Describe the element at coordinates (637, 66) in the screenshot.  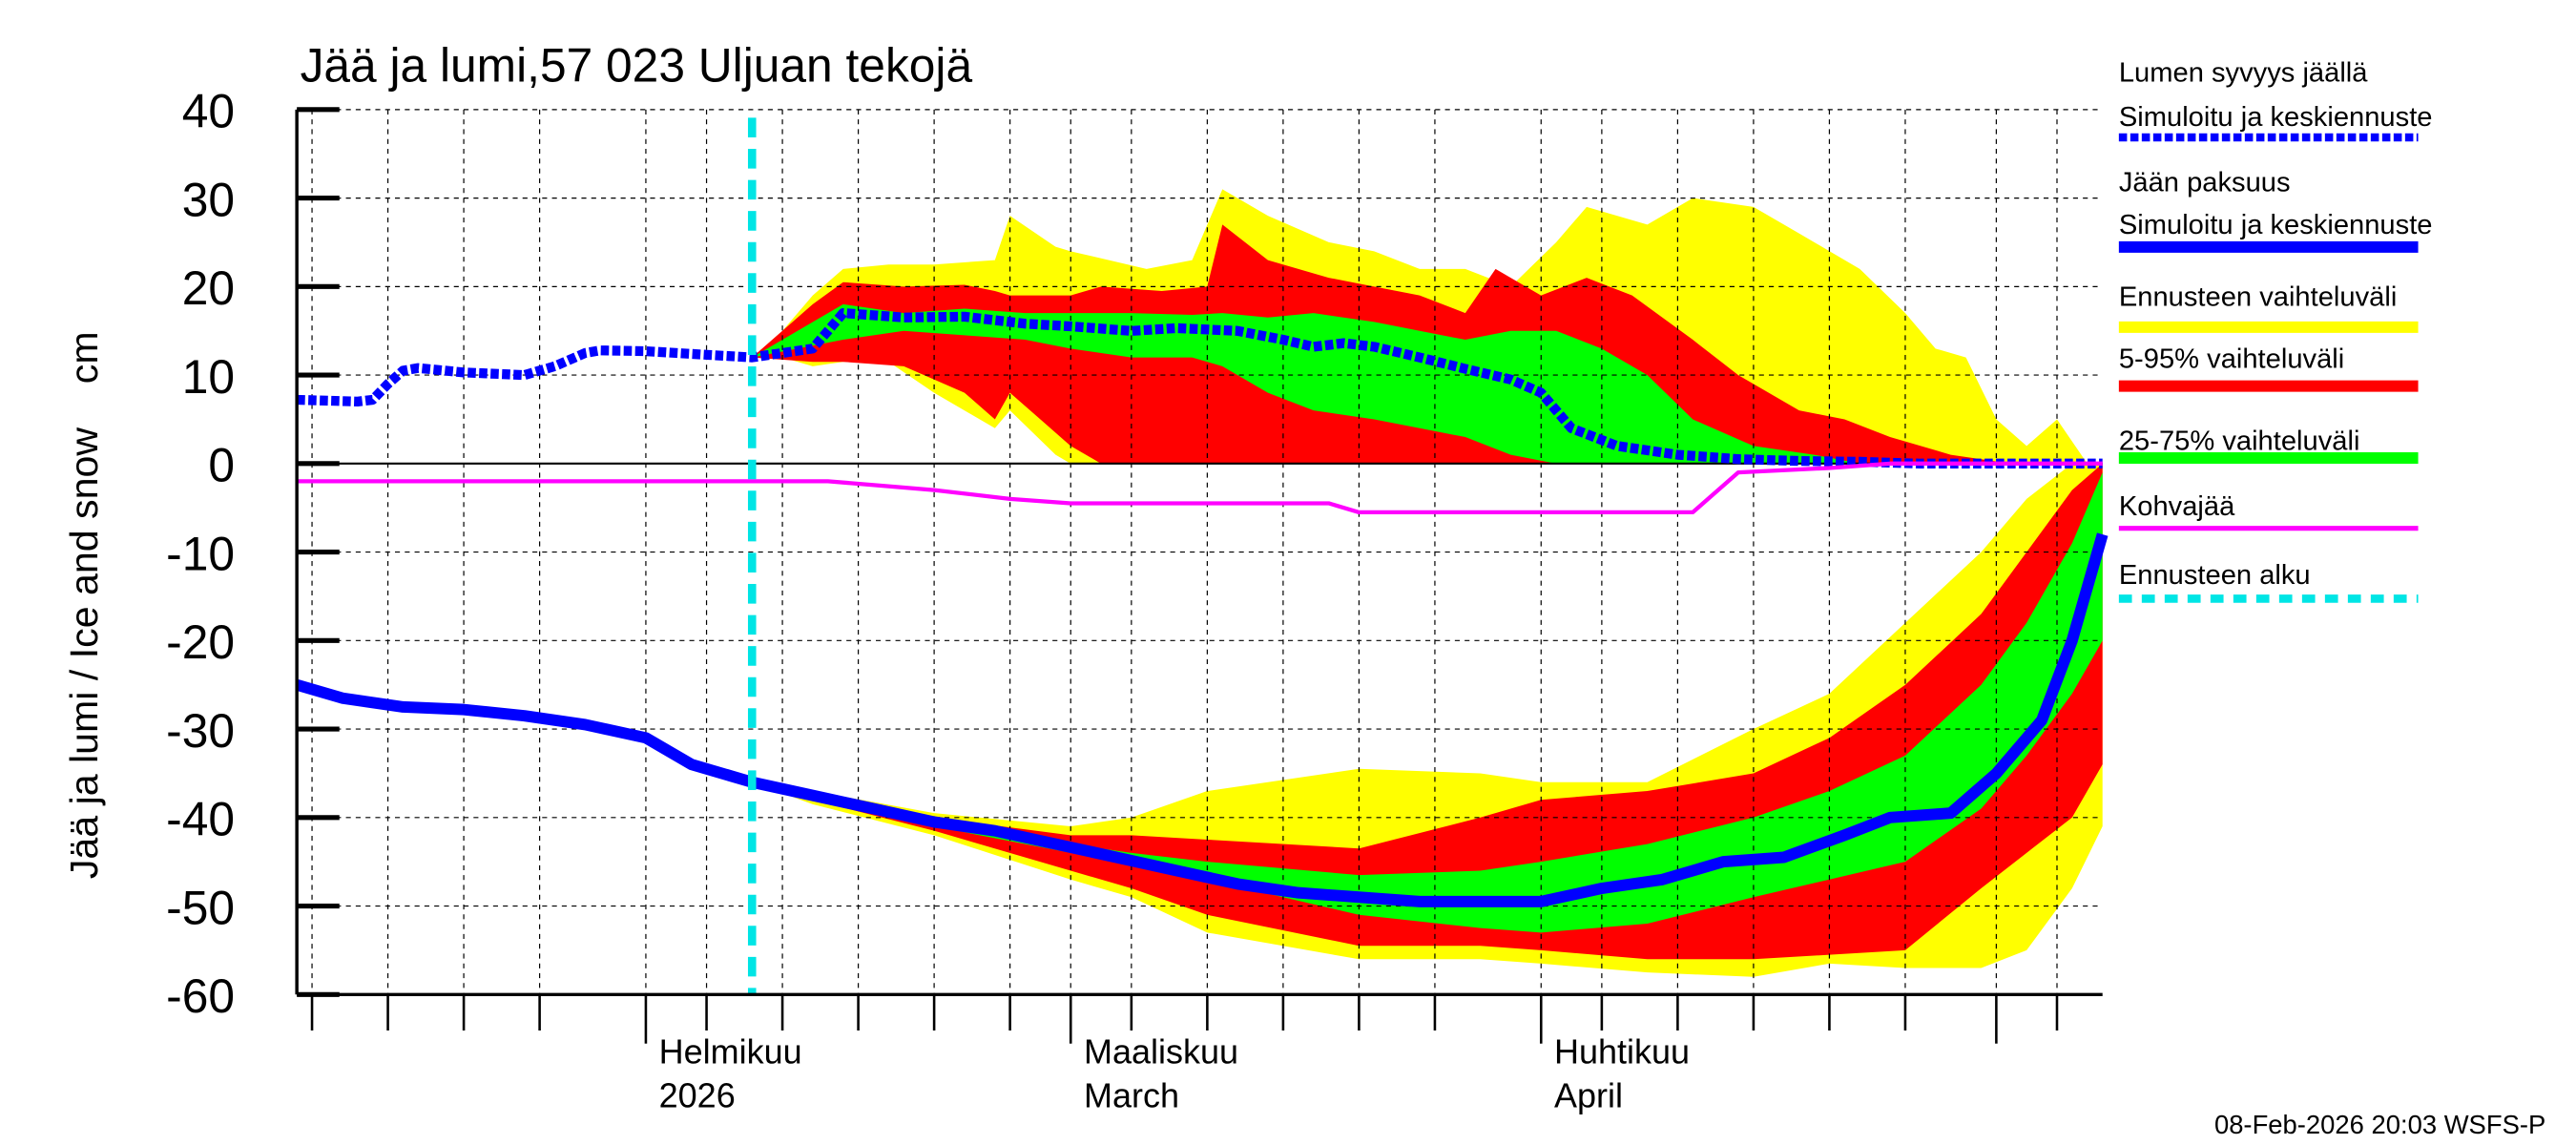
I see `chart-title: Jää ja lumi,57 023 Uljuan tekojä` at that location.